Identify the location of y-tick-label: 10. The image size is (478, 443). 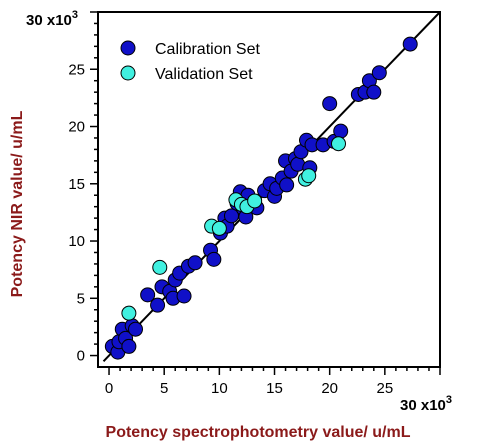
(76, 241).